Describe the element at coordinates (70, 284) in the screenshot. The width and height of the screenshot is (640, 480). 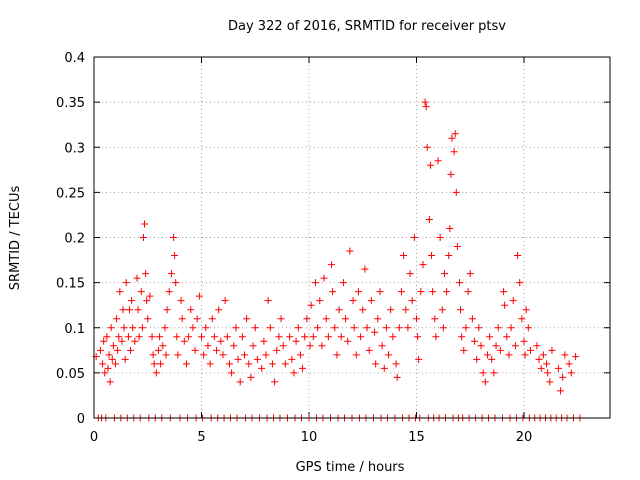
I see `y-tick-label: 0.15` at that location.